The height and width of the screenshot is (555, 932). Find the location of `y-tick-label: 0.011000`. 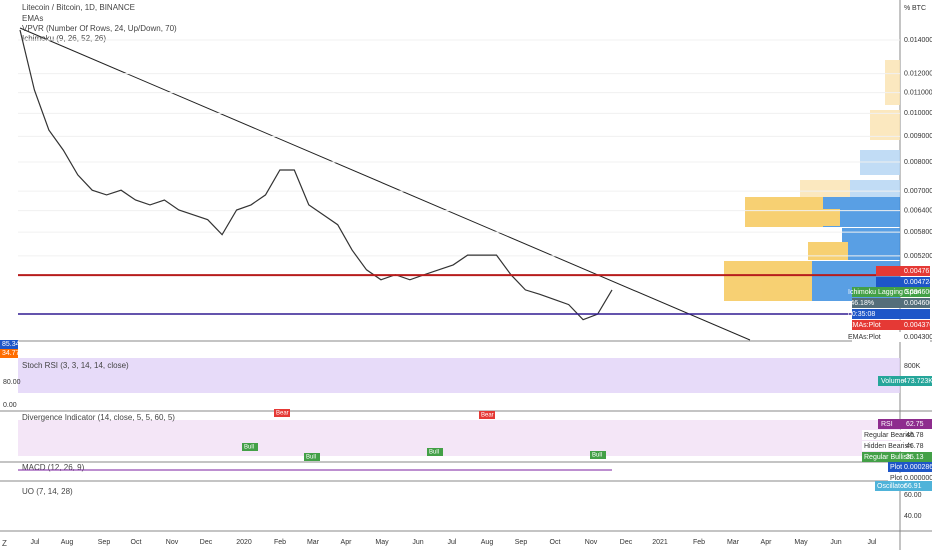

y-tick-label: 0.011000 is located at coordinates (918, 92).